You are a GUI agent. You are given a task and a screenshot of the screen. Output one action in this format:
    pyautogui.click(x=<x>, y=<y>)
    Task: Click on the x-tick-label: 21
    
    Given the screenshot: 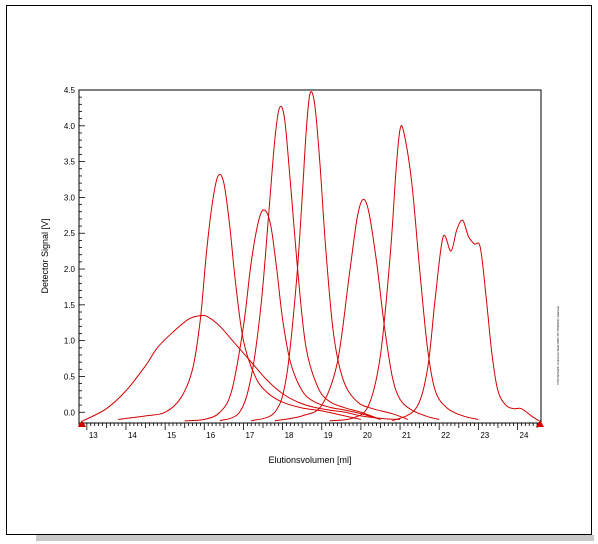 What is the action you would take?
    pyautogui.click(x=406, y=435)
    